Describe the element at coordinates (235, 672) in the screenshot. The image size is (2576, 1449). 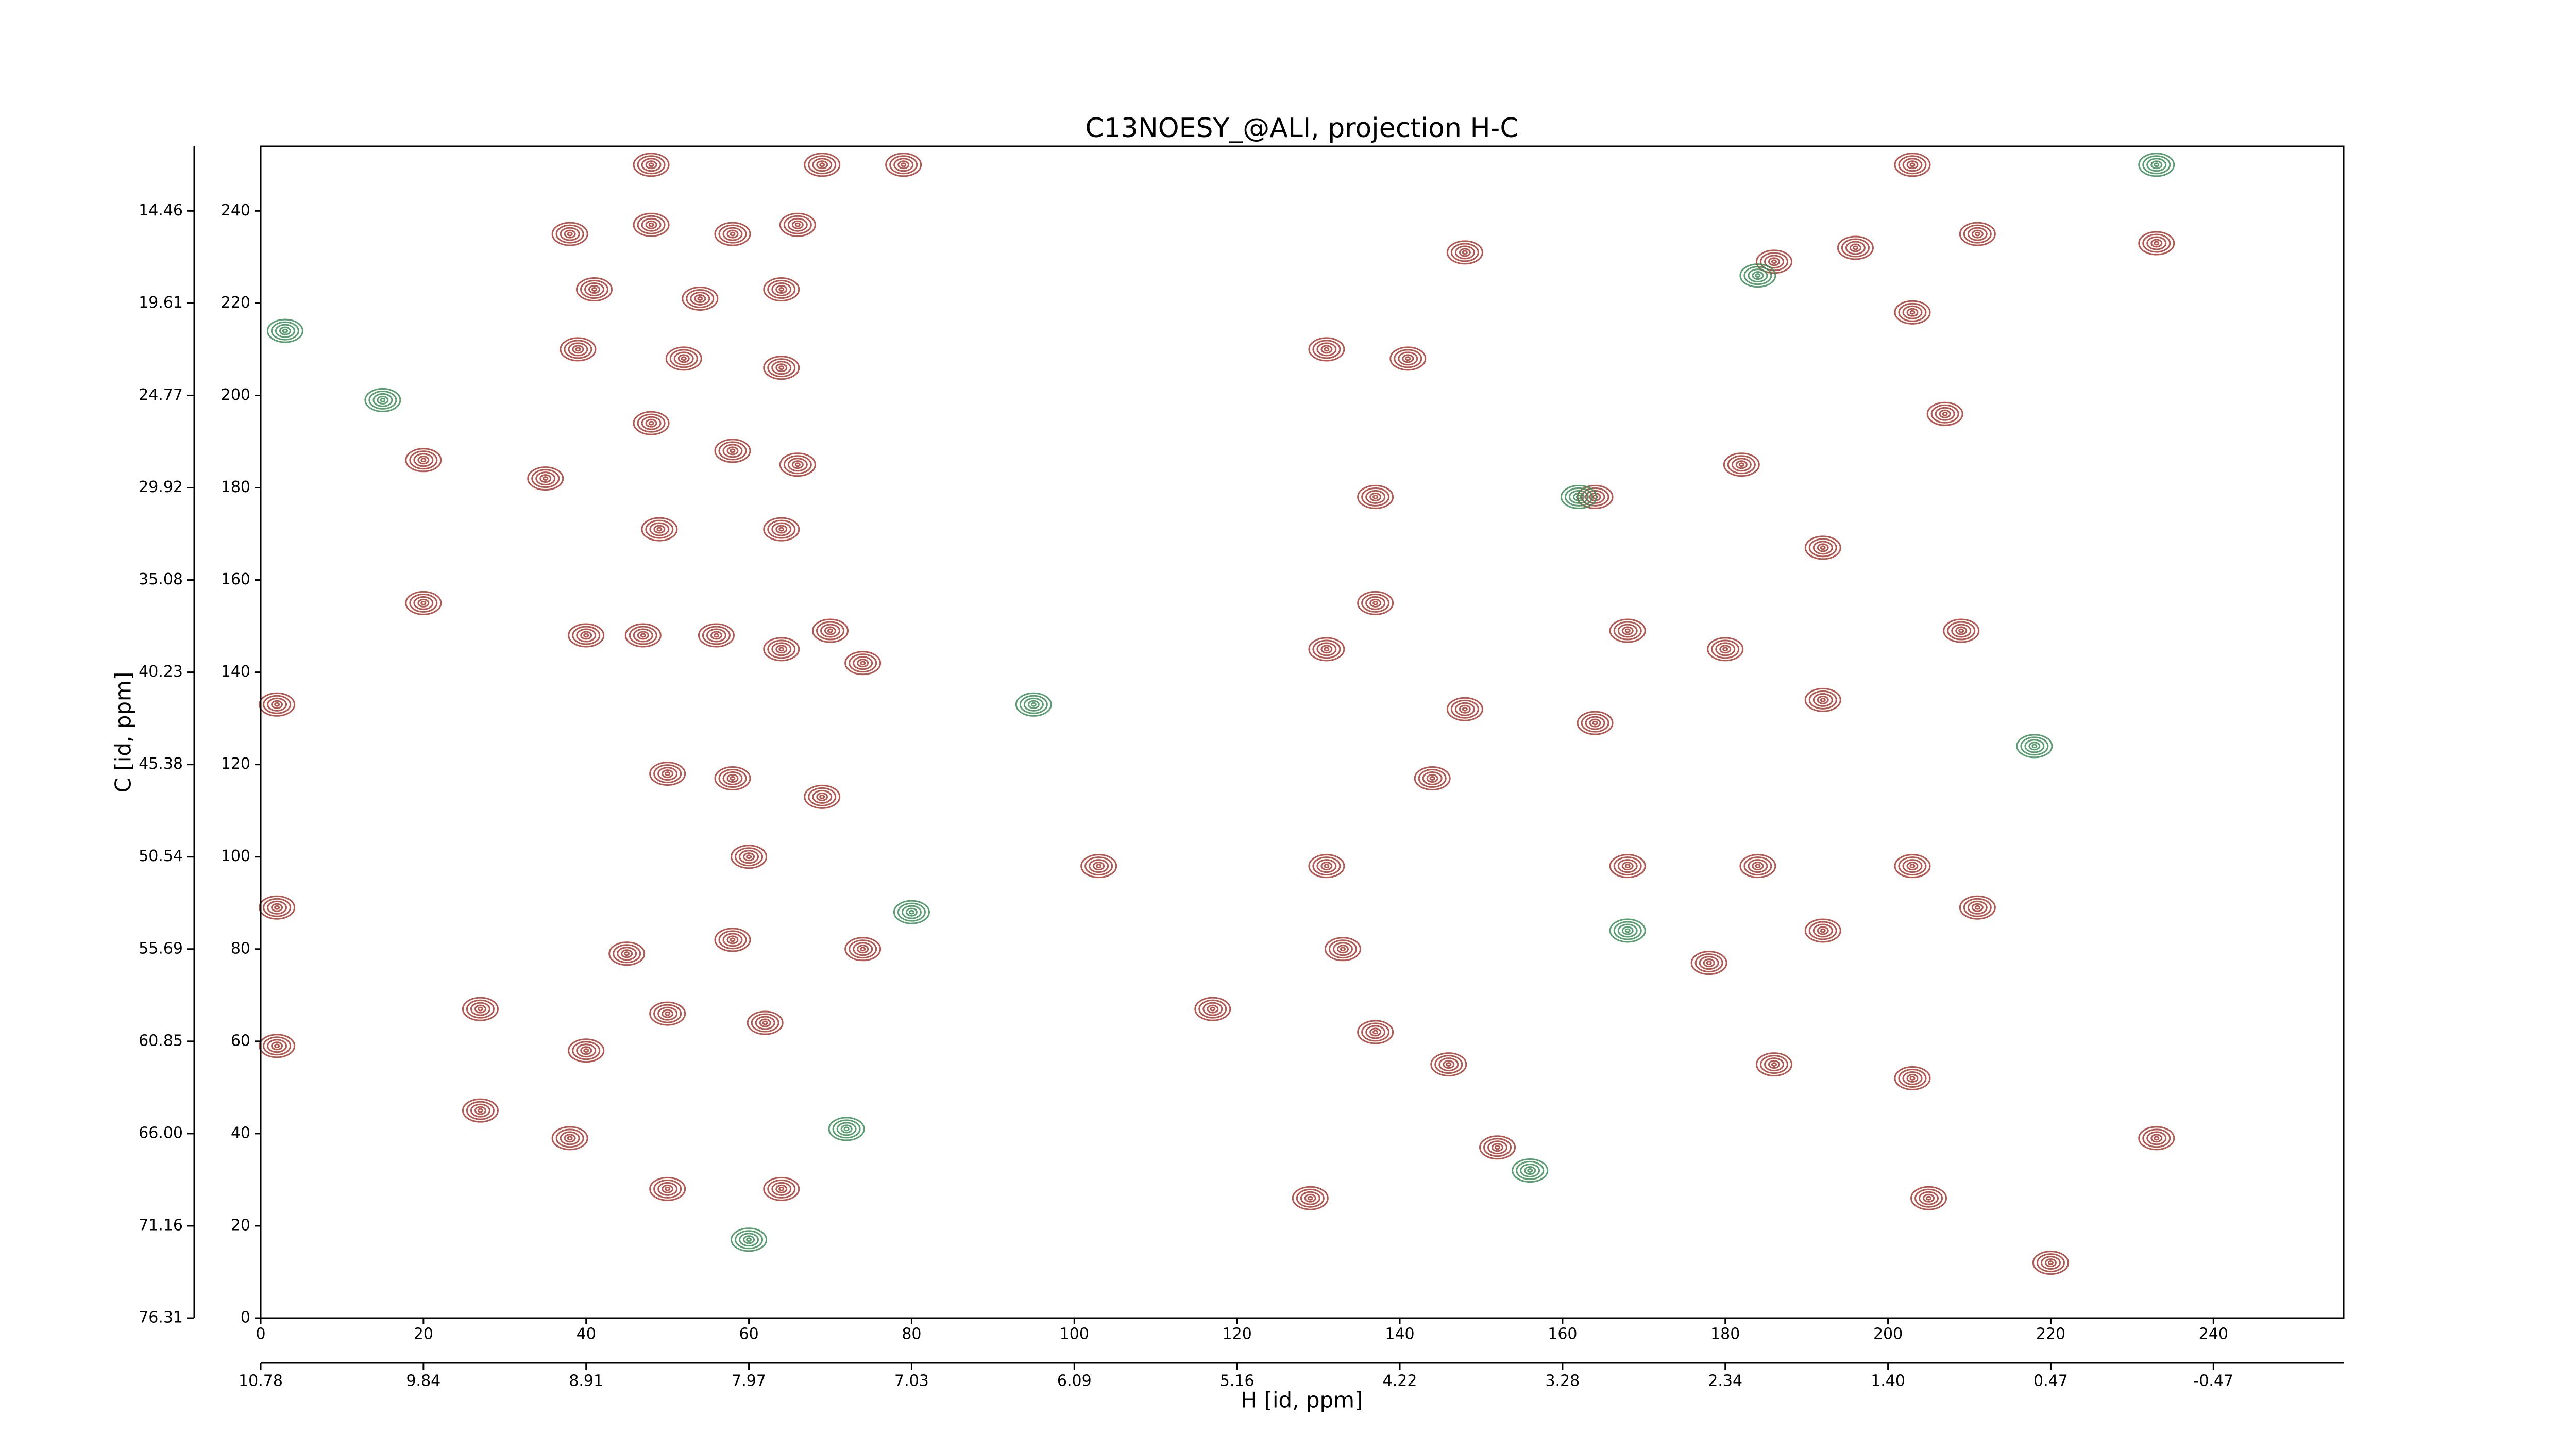
I see `y-tick-label: 140` at that location.